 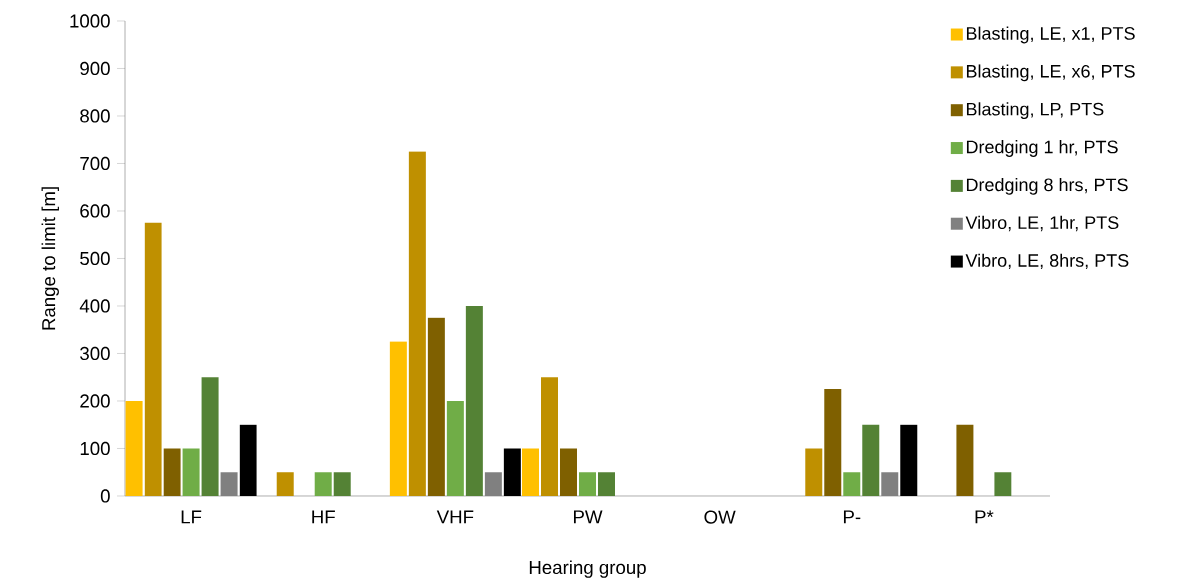 What do you see at coordinates (1042, 223) in the screenshot?
I see `legend-label: Vibro, LE, 1hr, PTS` at bounding box center [1042, 223].